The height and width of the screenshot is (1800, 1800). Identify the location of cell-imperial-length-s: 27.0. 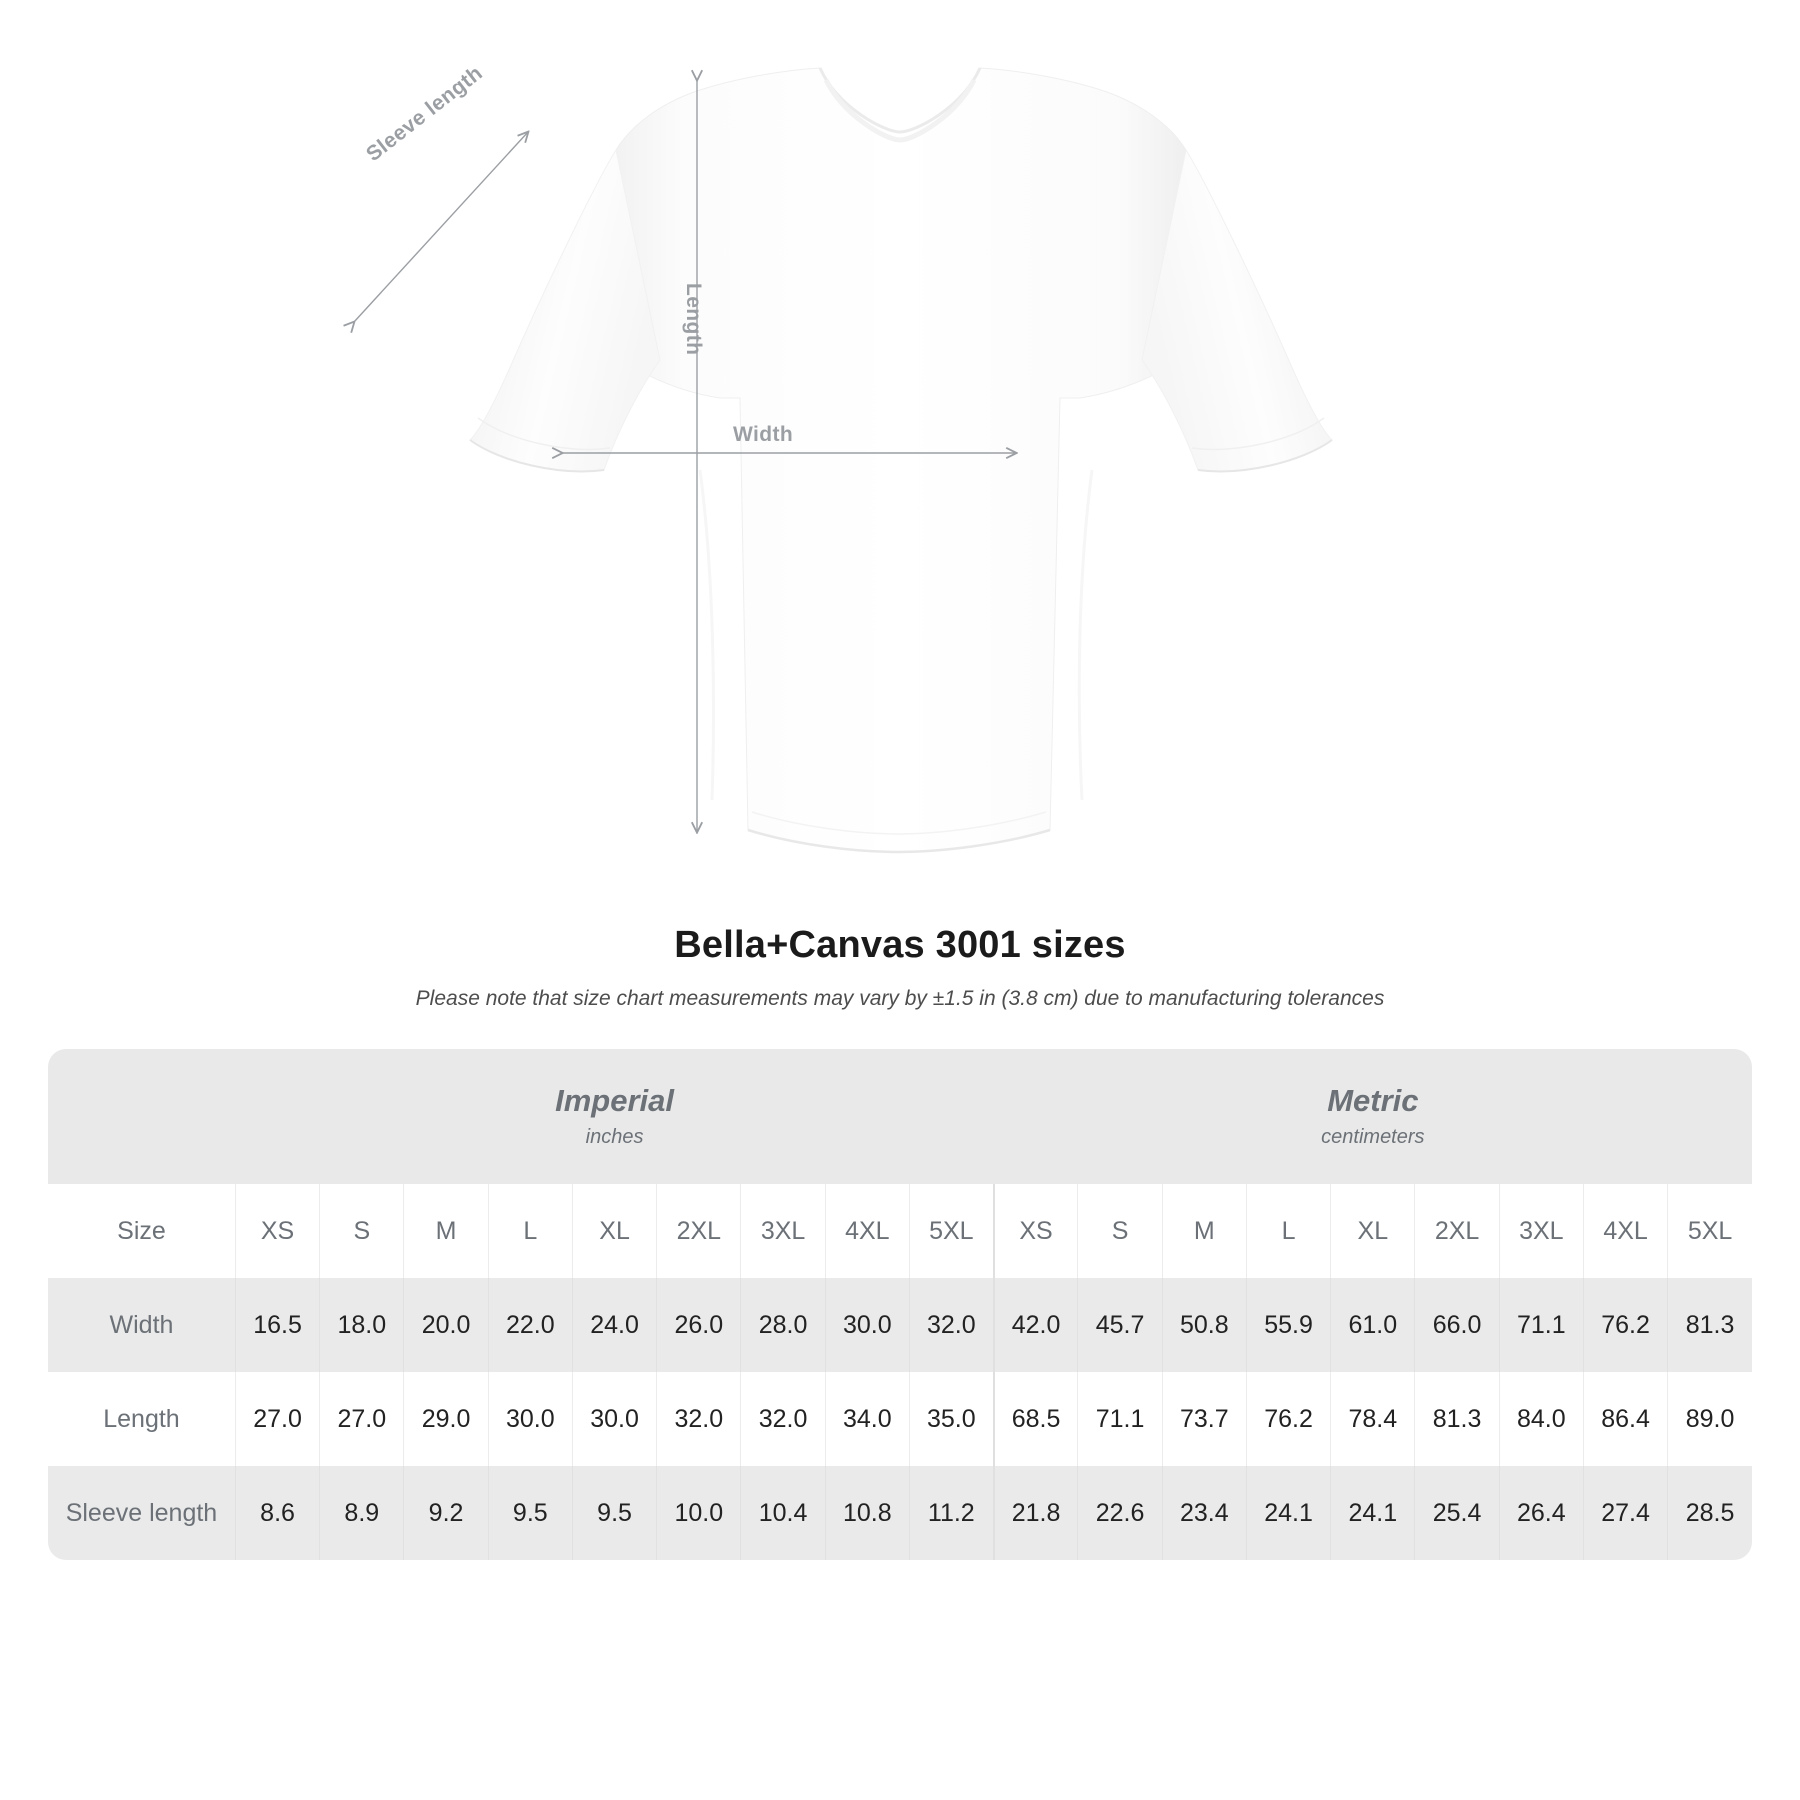
(361, 1419).